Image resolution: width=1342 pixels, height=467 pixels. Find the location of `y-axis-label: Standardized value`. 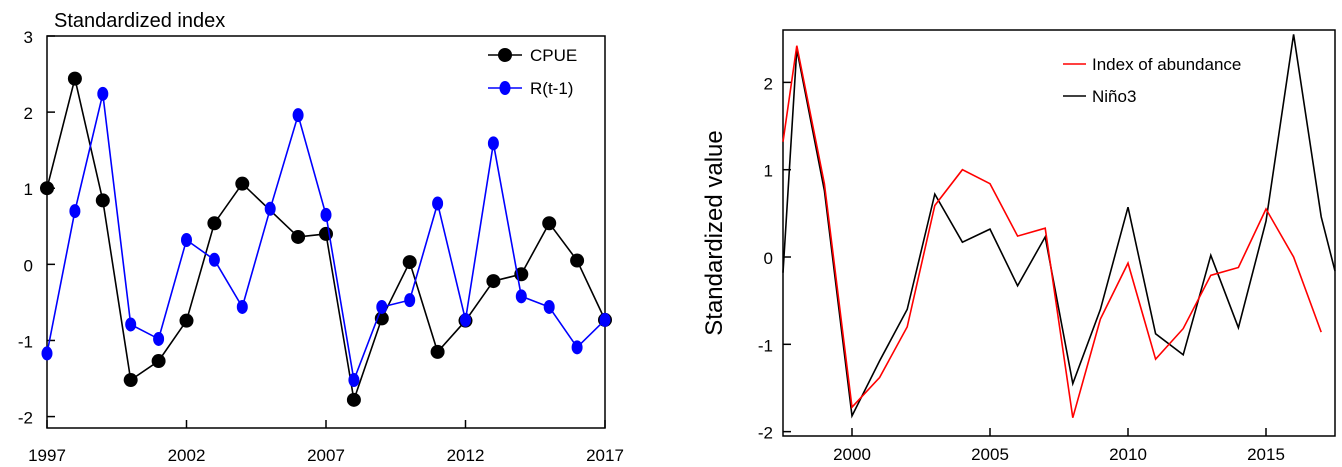

y-axis-label: Standardized value is located at coordinates (714, 232).